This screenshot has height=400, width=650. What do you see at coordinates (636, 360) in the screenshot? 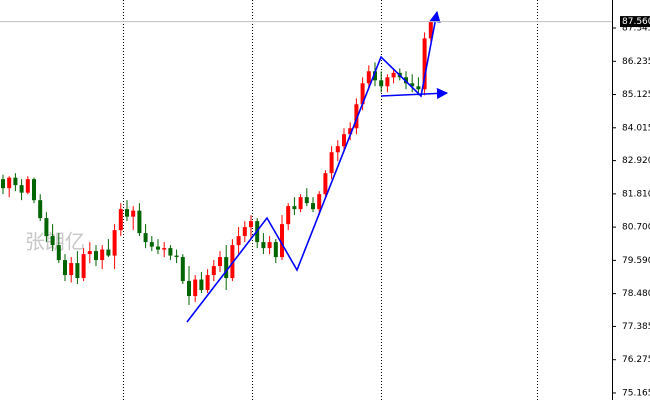
I see `y-tick-label: 76.275` at bounding box center [636, 360].